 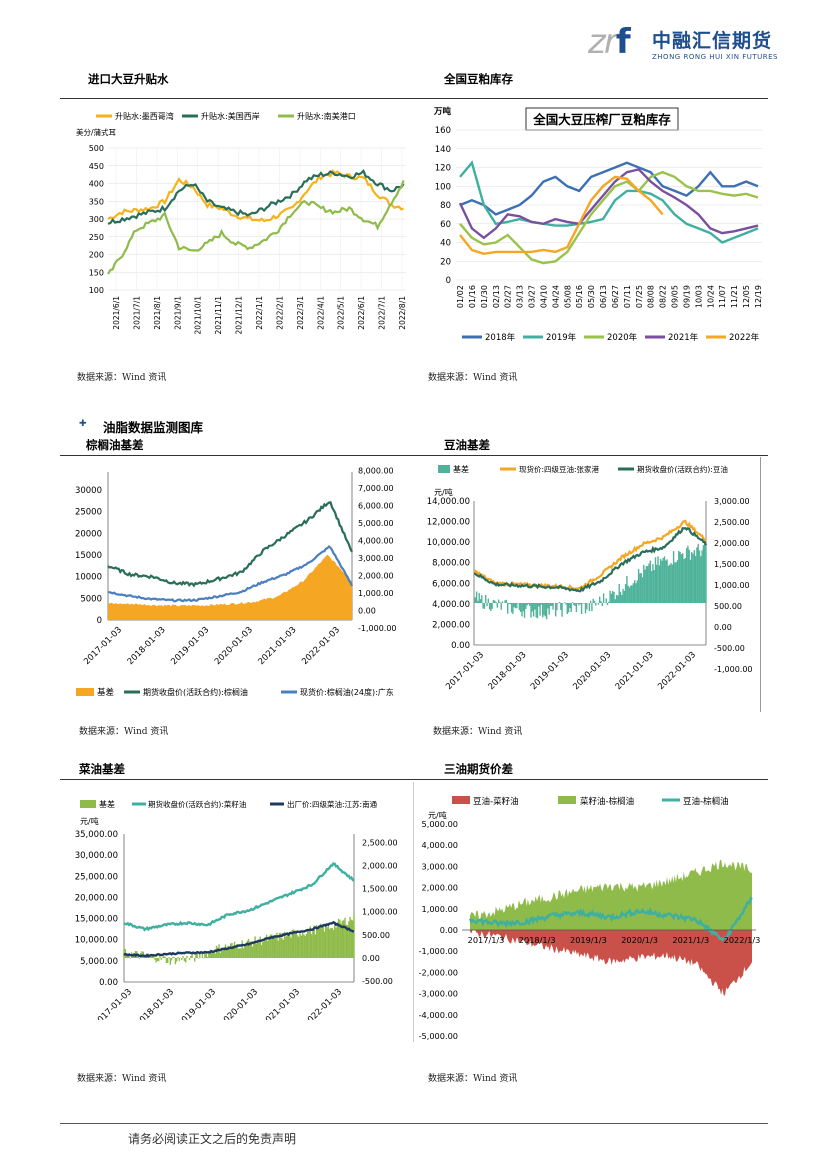 What do you see at coordinates (376, 576) in the screenshot?
I see `y2-tick-label: 2,000.00` at bounding box center [376, 576].